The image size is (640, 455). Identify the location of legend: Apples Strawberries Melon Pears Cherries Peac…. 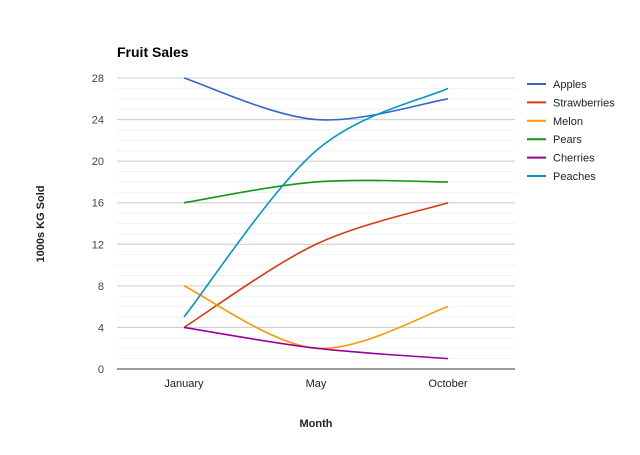
(571, 131).